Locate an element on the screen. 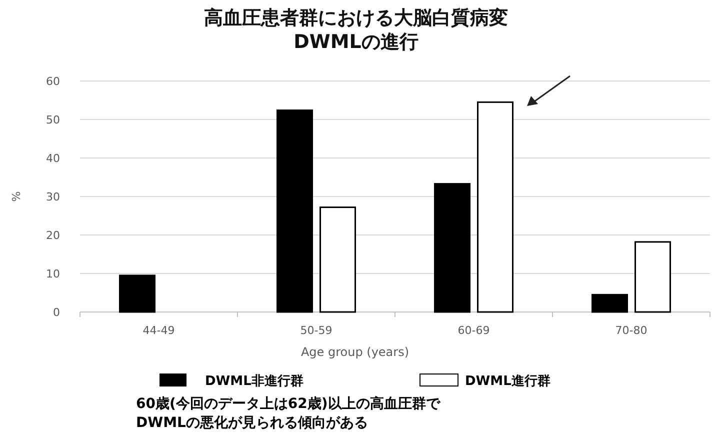  y-tick-label: 60 is located at coordinates (53, 81).